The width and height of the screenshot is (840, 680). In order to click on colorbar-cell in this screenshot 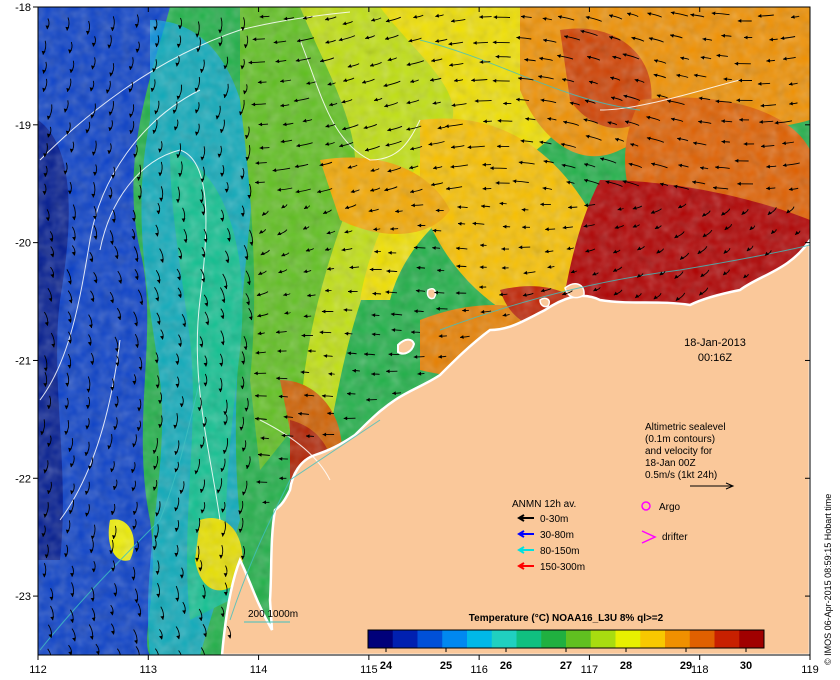, I will do `click(653, 639)`.